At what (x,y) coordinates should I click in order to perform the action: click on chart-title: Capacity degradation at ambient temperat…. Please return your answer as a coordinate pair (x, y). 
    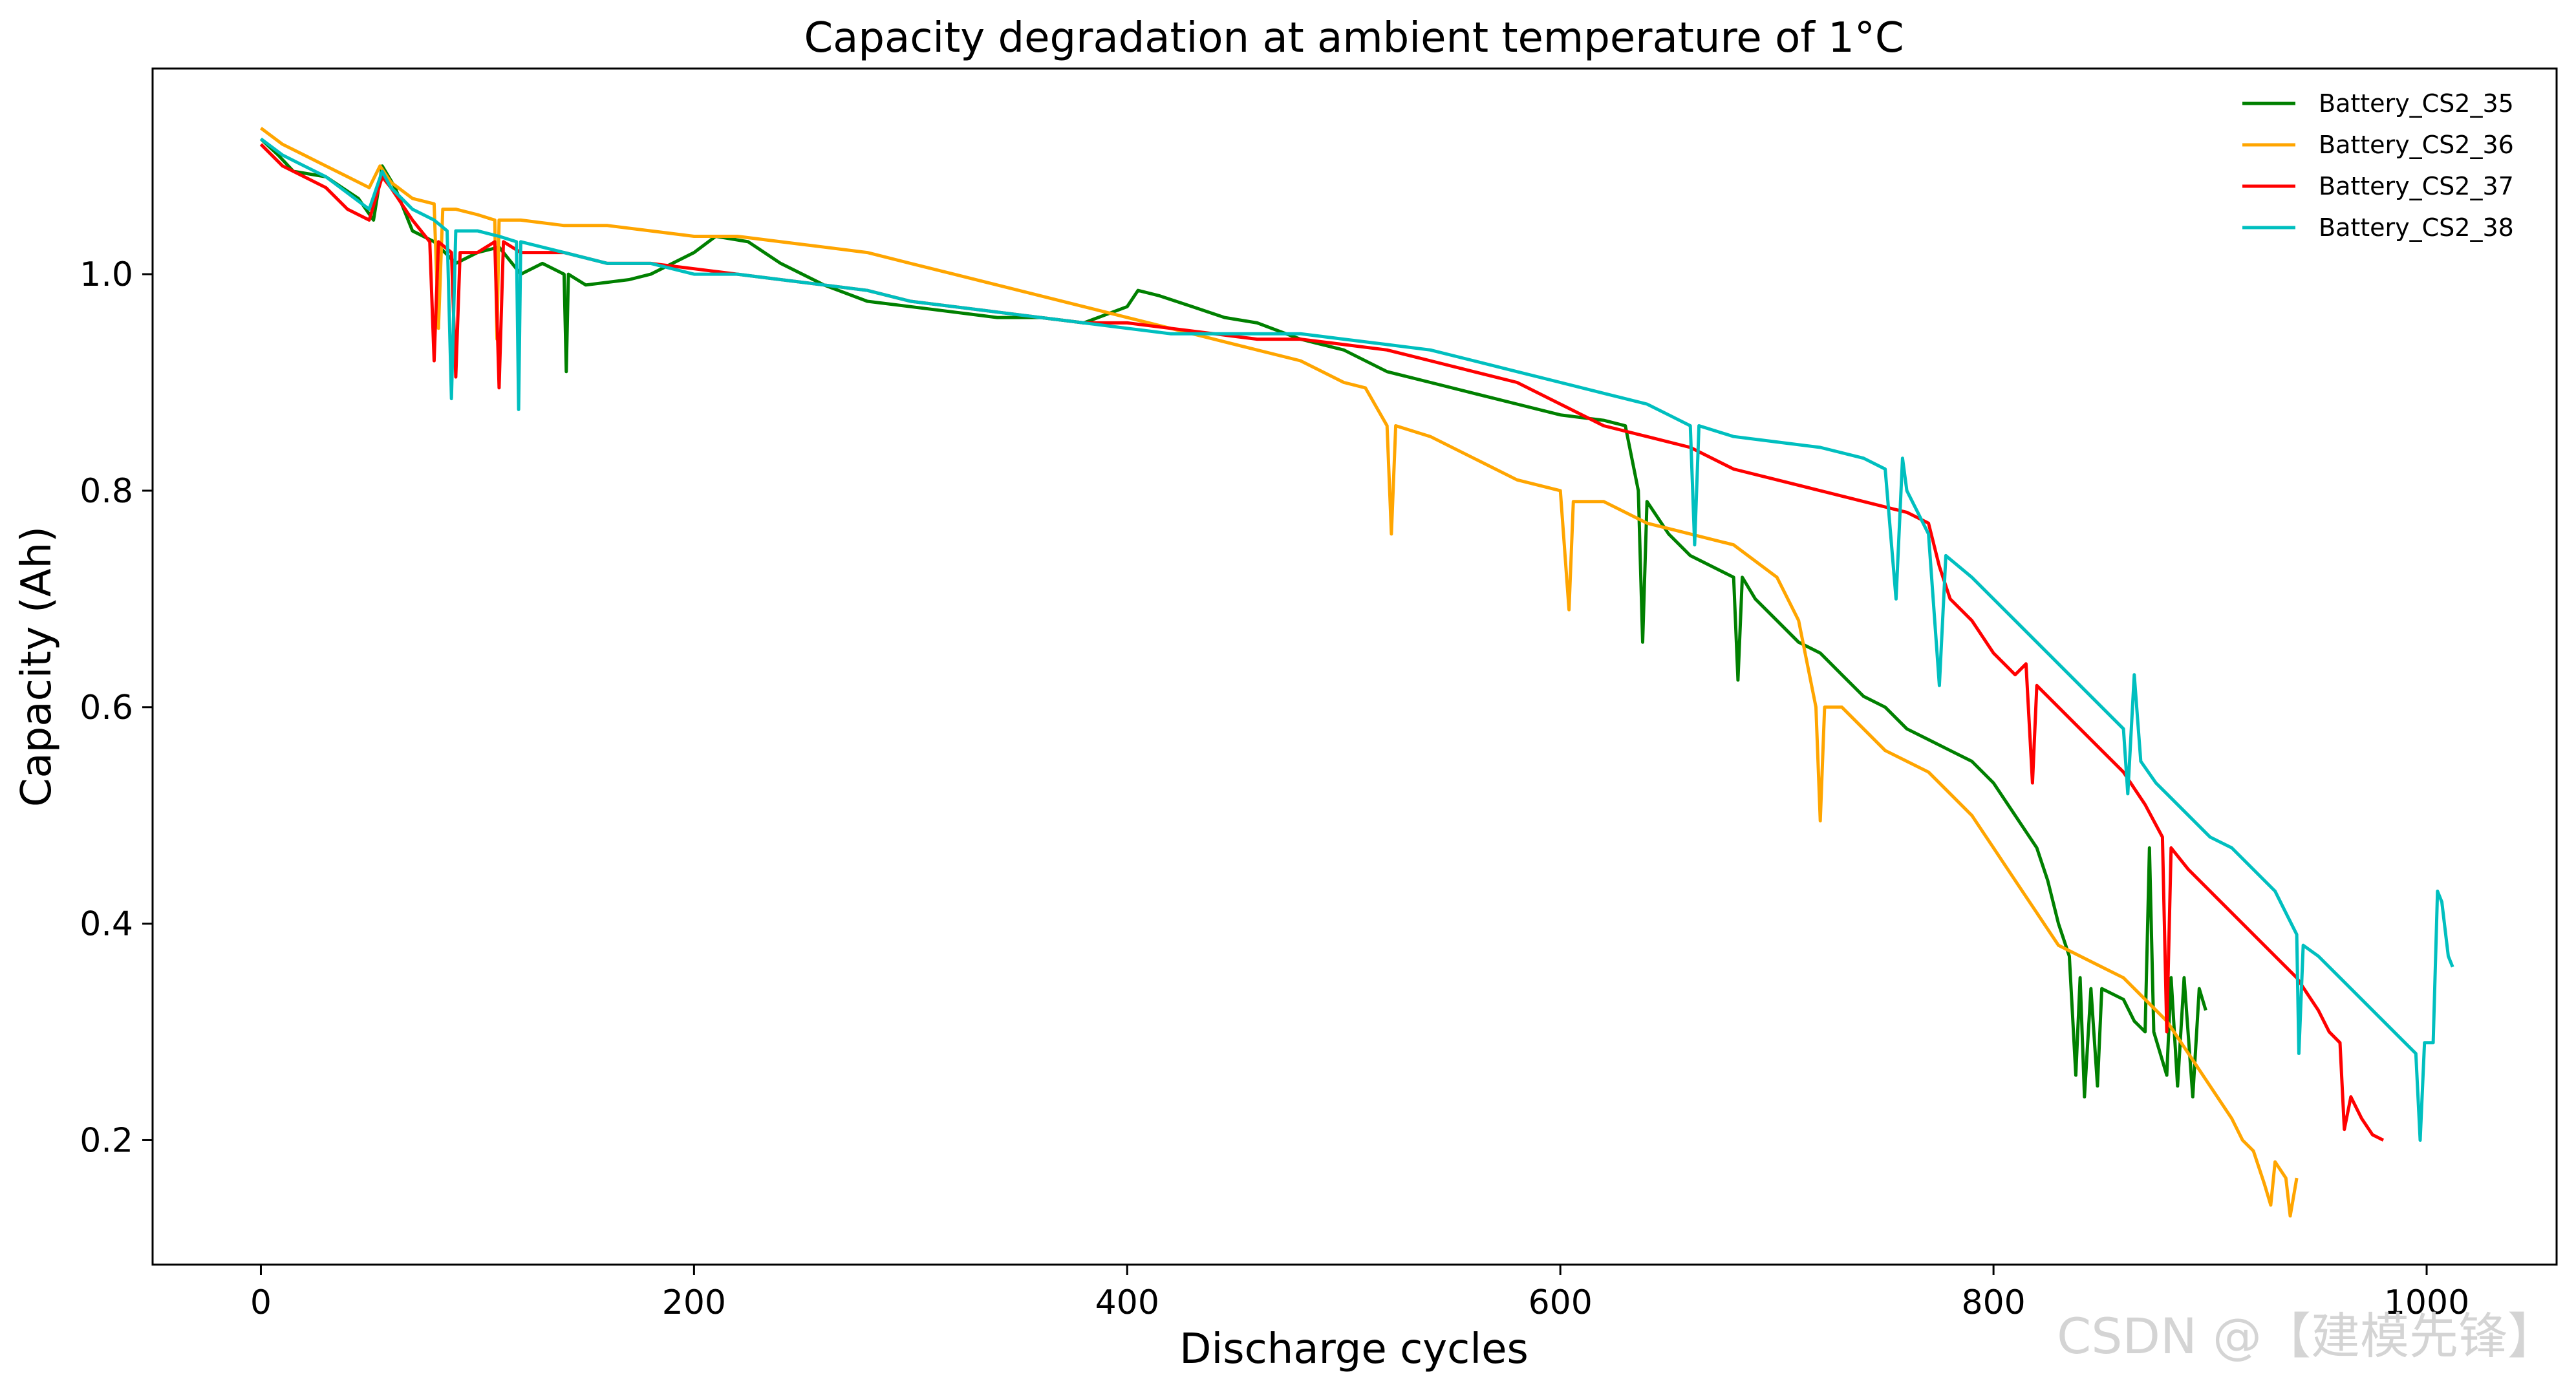
    Looking at the image, I should click on (1354, 38).